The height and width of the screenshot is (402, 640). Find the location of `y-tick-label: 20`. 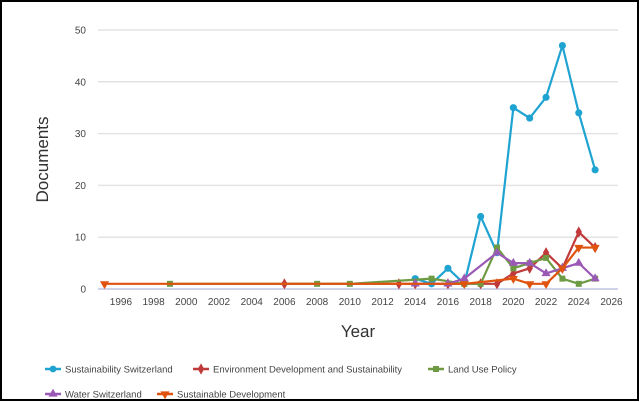

y-tick-label: 20 is located at coordinates (80, 186).